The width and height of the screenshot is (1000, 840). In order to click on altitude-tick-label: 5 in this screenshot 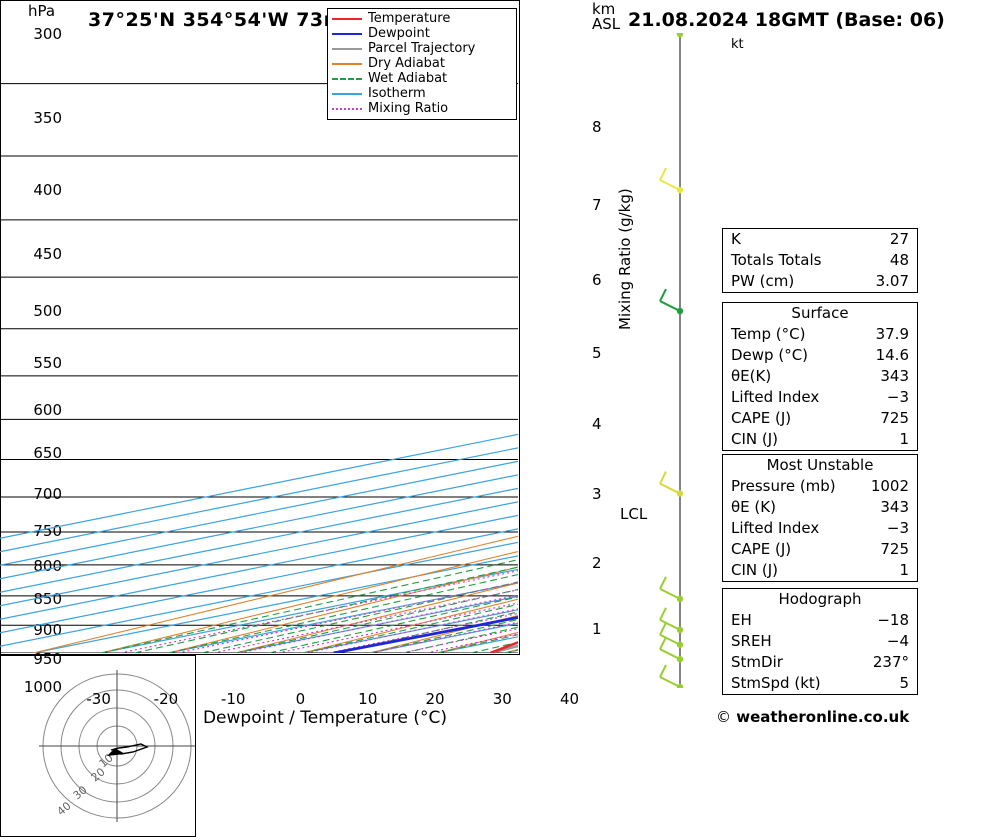, I will do `click(597, 352)`.